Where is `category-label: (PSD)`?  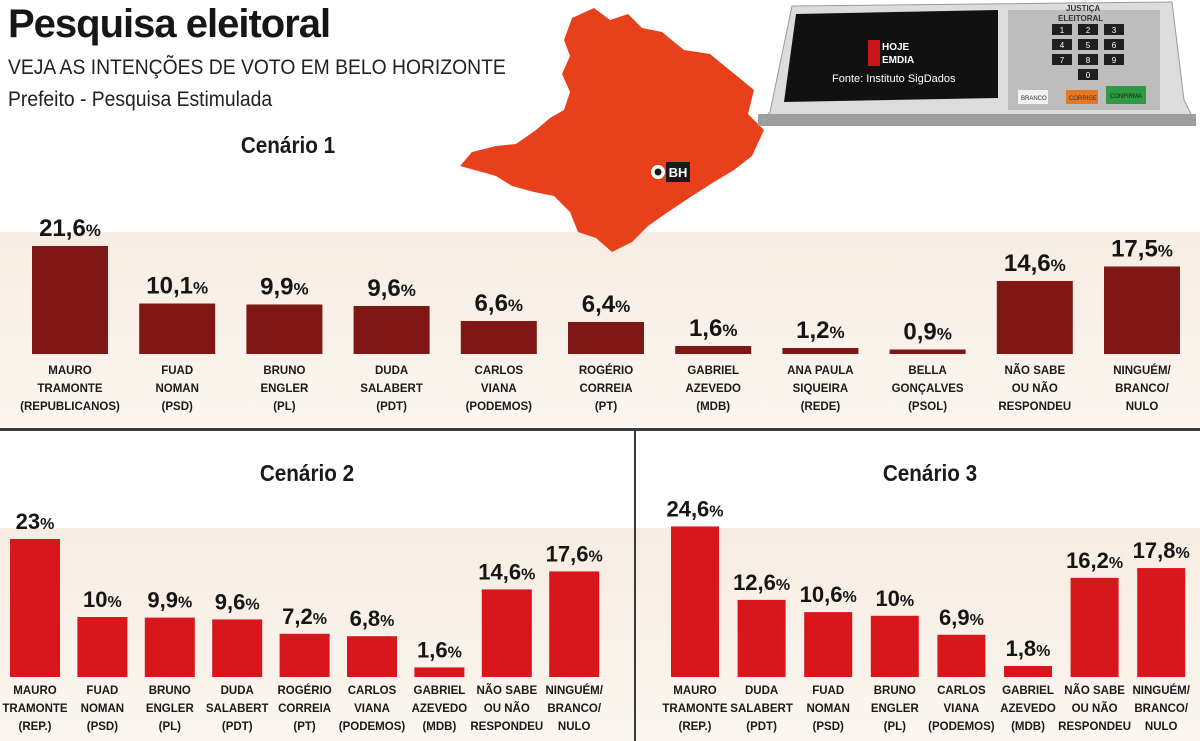 category-label: (PSD) is located at coordinates (828, 727).